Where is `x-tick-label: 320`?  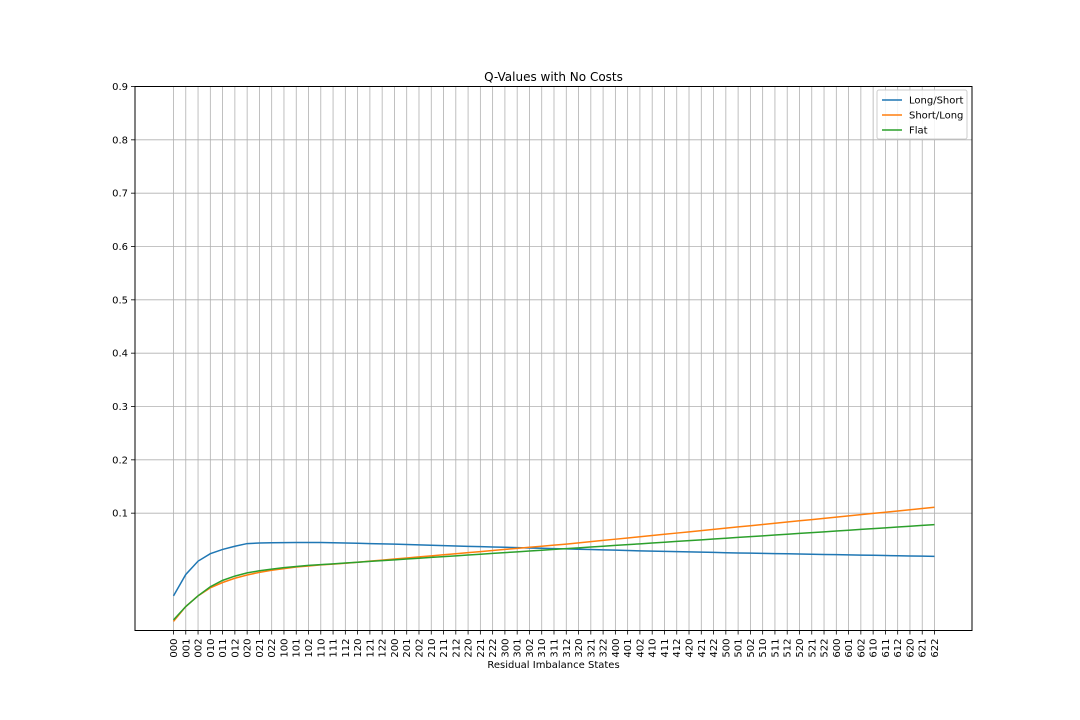
x-tick-label: 320 is located at coordinates (579, 648).